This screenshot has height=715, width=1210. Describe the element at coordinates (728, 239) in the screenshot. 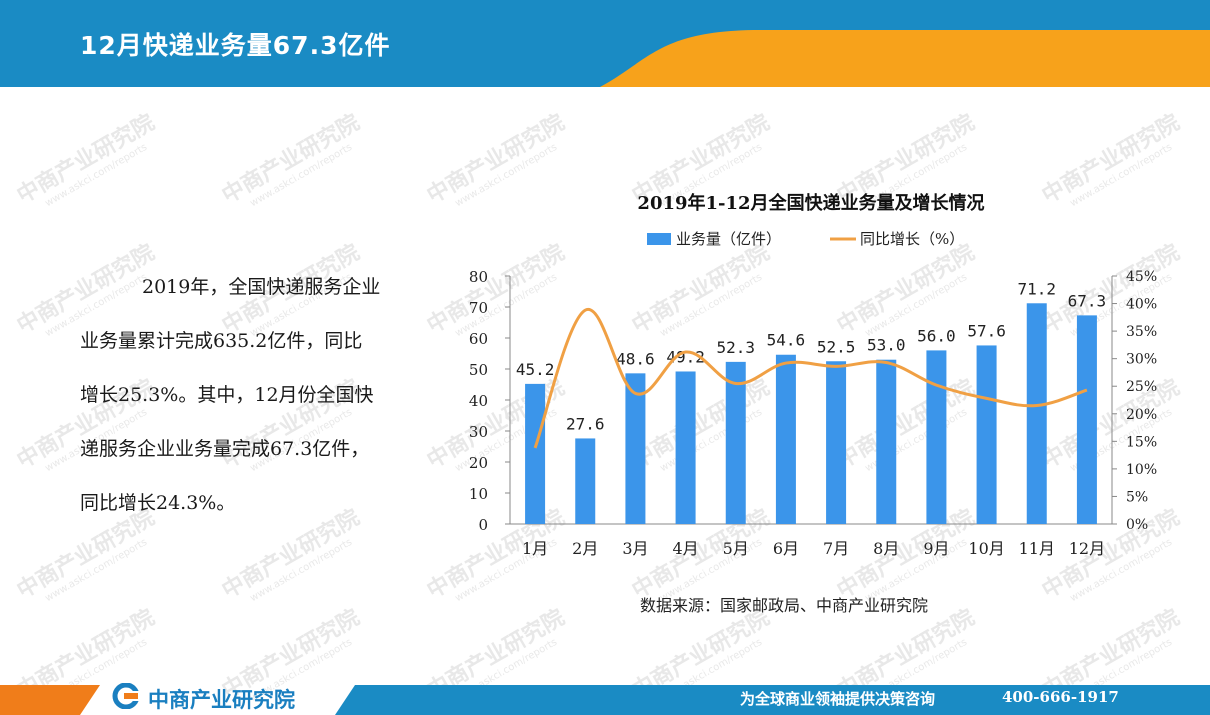

I see `legend-bar-label: 业务量（亿件）` at that location.